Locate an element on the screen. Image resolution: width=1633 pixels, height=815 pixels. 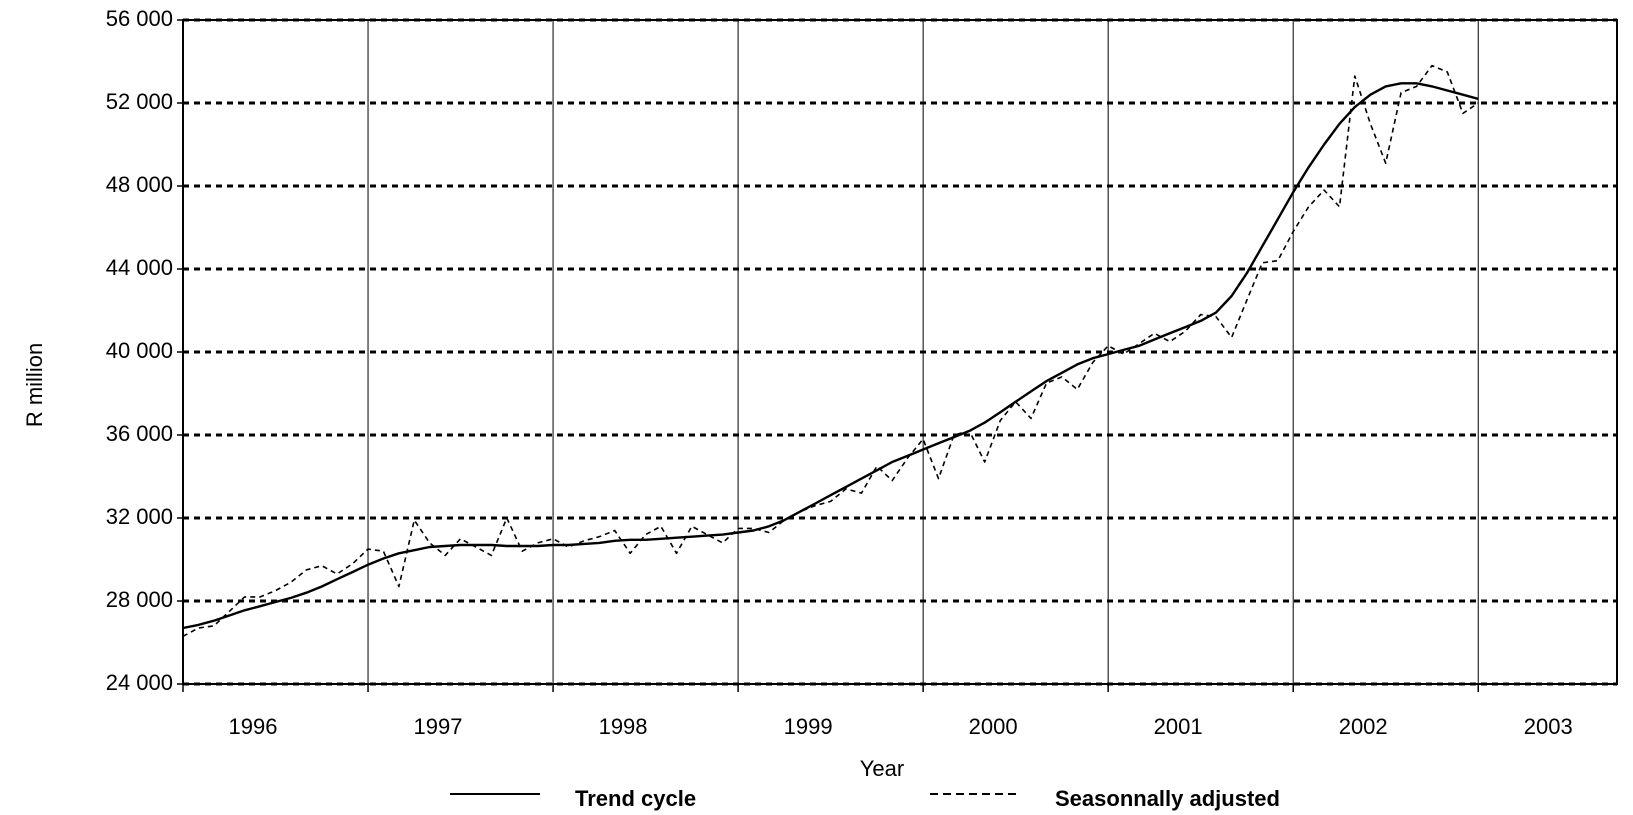
y-tick-label: 36 000 is located at coordinates (139, 433).